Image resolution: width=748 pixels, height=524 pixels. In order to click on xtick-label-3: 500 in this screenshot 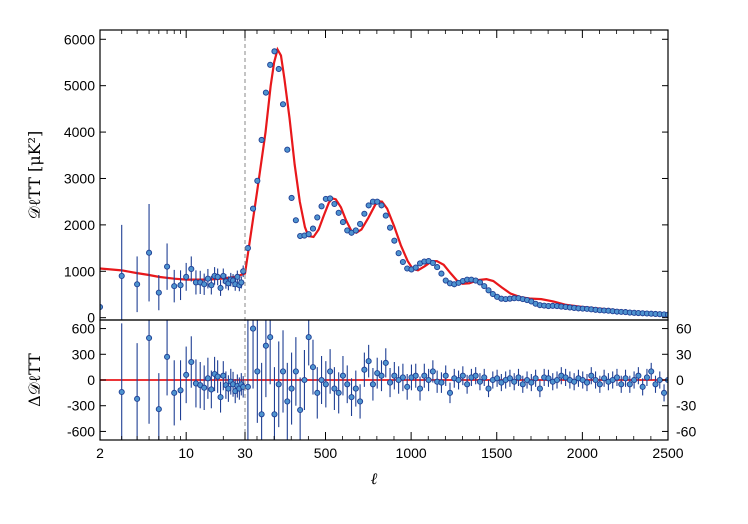, I will do `click(326, 453)`.